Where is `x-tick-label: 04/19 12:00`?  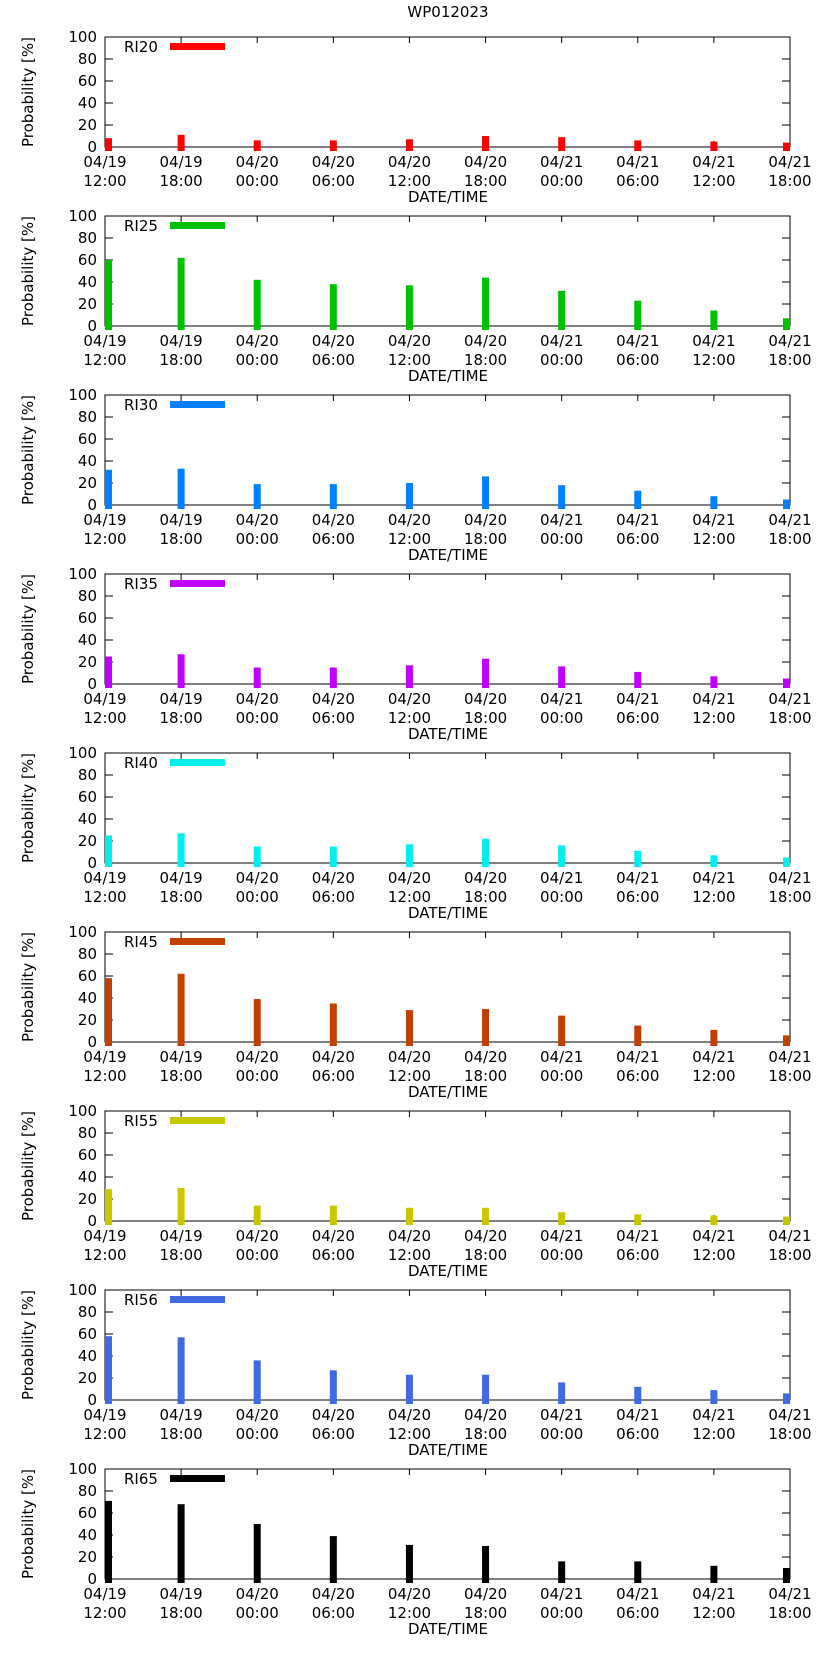 x-tick-label: 04/19 12:00 is located at coordinates (104, 1066).